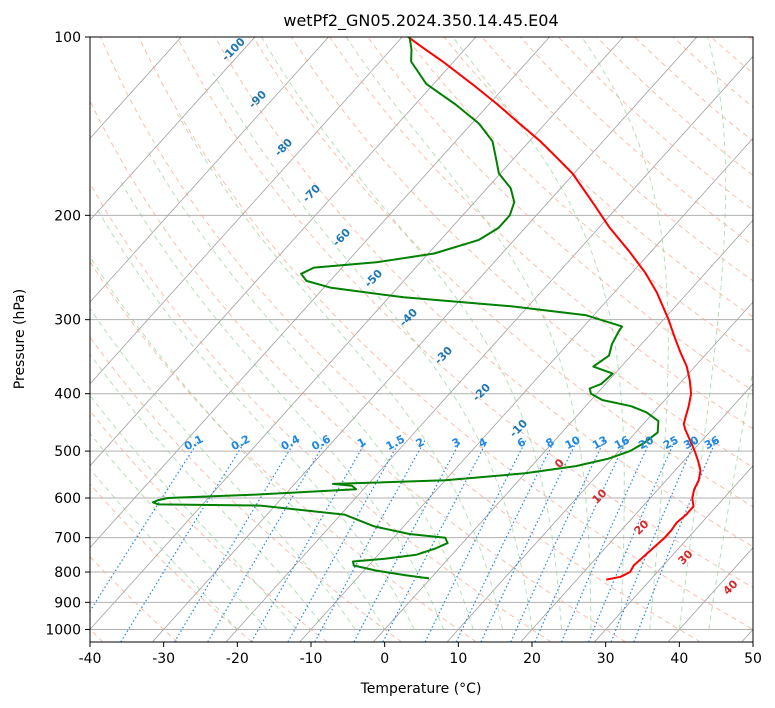  What do you see at coordinates (456, 442) in the screenshot?
I see `mixing-ratio-label: 3` at bounding box center [456, 442].